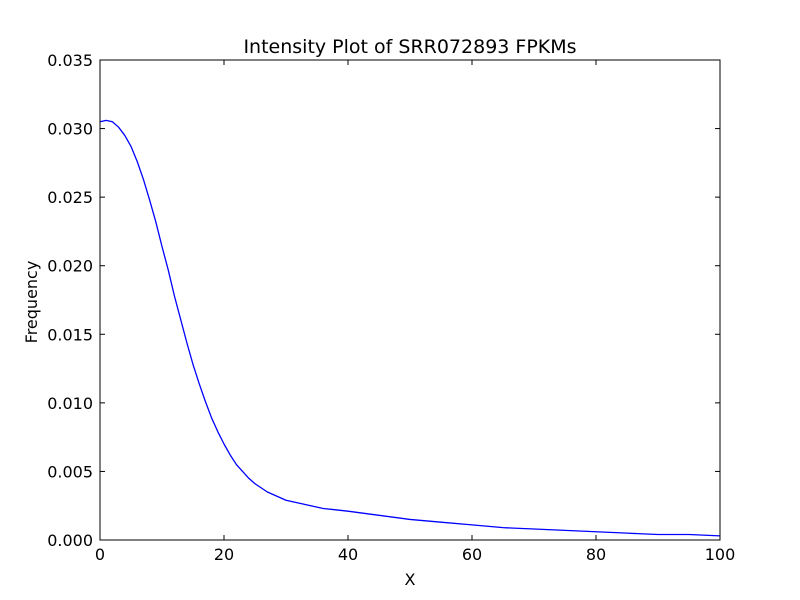  Describe the element at coordinates (70, 540) in the screenshot. I see `y-tick-label: 0.000` at that location.